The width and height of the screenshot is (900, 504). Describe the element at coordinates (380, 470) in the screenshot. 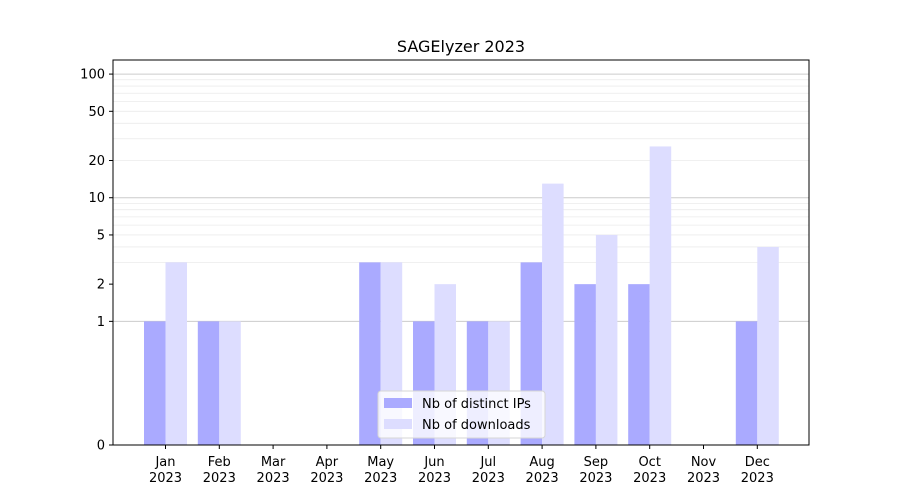

I see `x-tick-label: May 2023` at that location.